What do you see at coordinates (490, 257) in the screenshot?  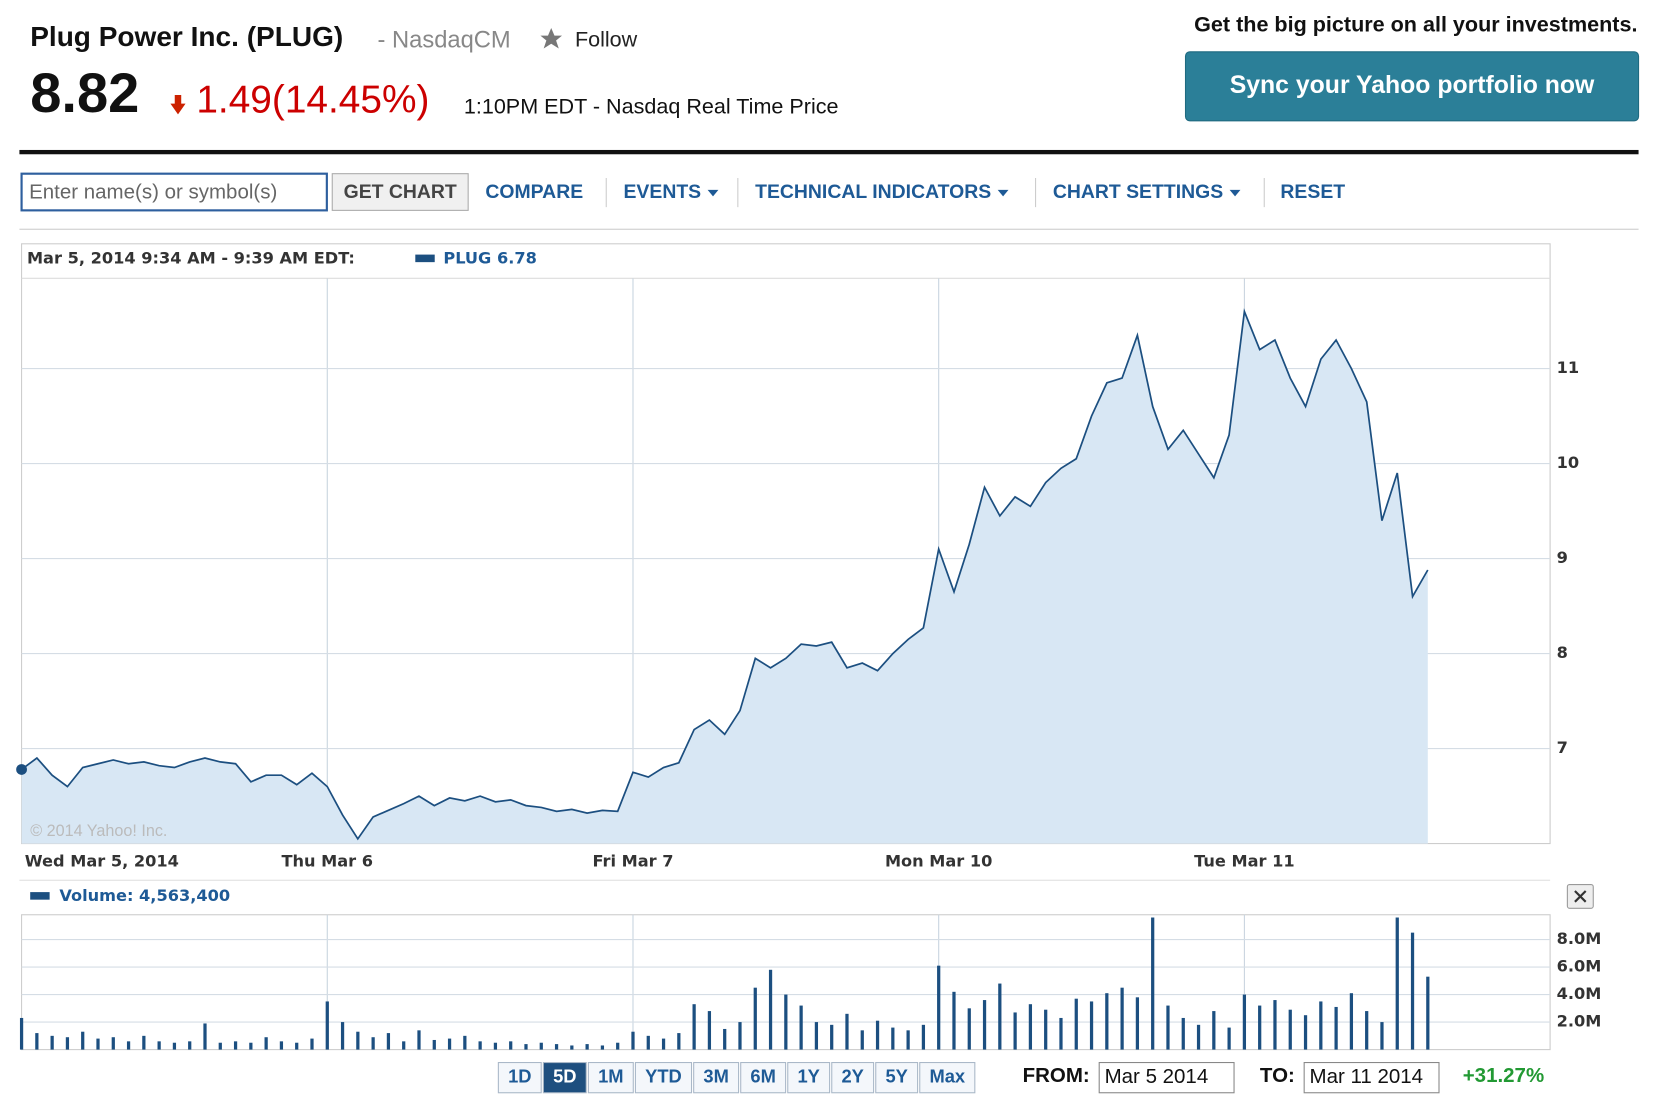 I see `legend-label: PLUG 6.78` at bounding box center [490, 257].